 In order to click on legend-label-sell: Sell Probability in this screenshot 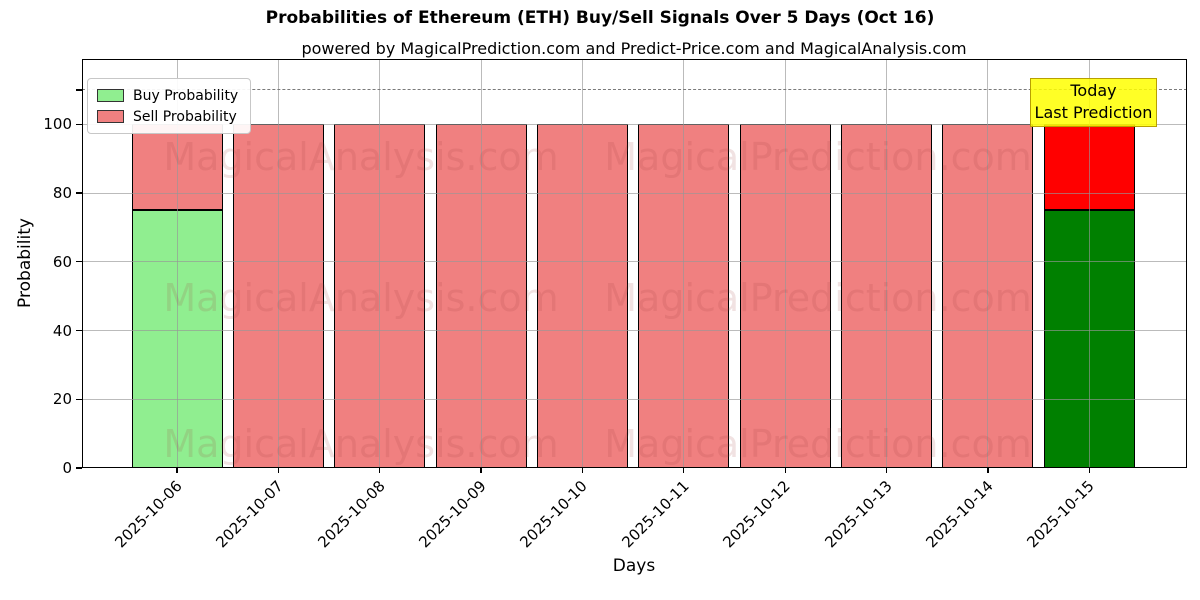, I will do `click(185, 116)`.